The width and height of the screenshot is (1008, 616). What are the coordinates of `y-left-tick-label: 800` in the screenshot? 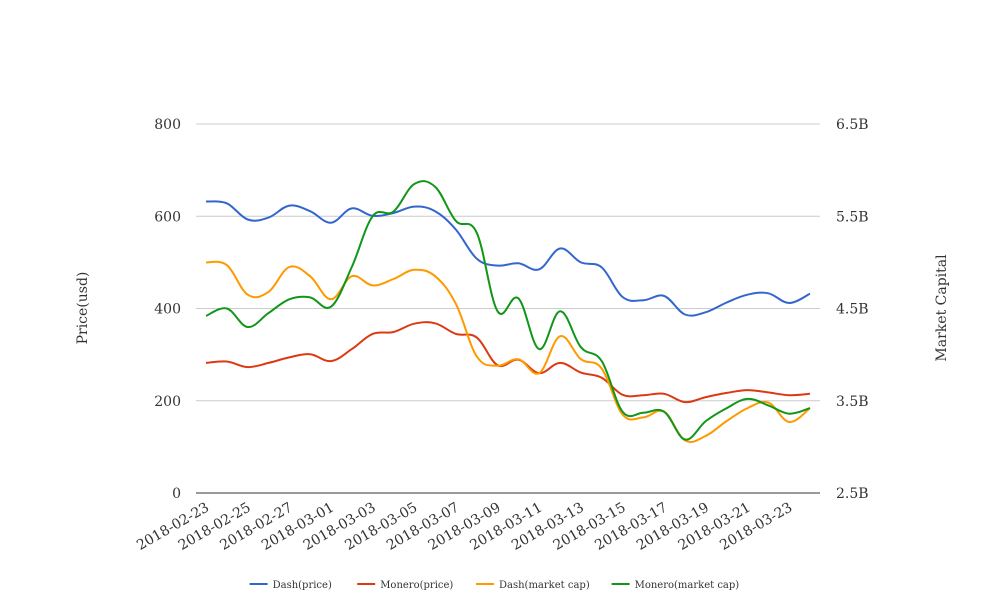 It's located at (167, 125).